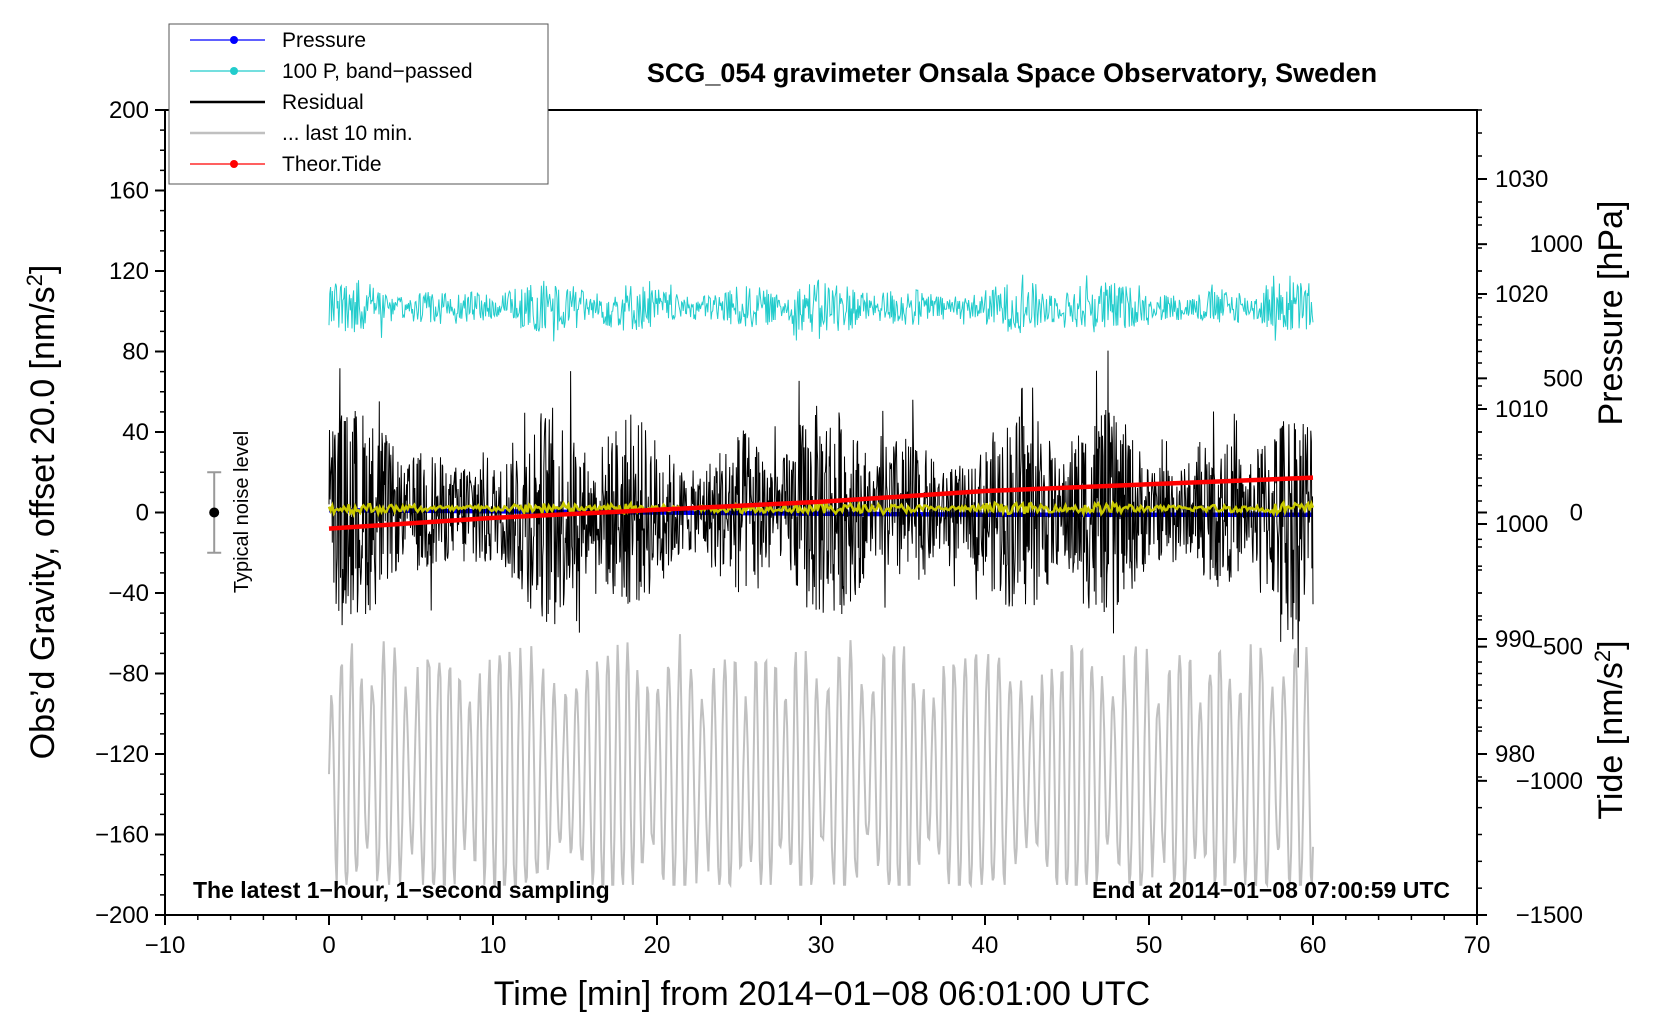 The image size is (1660, 1020). Describe the element at coordinates (122, 754) in the screenshot. I see `y-tick-label: −120` at that location.